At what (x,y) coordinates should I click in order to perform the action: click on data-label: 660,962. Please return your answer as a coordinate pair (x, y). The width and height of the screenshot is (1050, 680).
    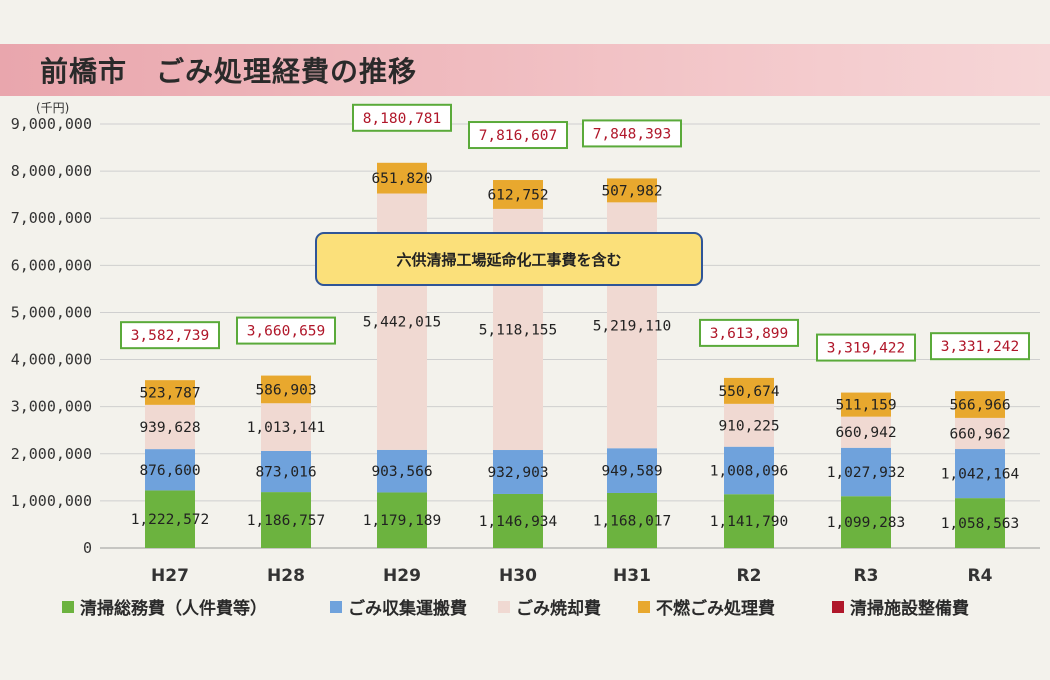
    Looking at the image, I should click on (979, 434).